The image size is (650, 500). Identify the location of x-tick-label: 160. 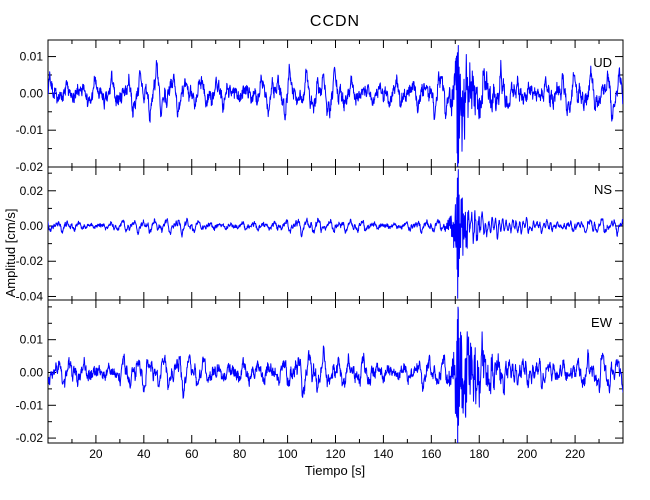
(431, 454).